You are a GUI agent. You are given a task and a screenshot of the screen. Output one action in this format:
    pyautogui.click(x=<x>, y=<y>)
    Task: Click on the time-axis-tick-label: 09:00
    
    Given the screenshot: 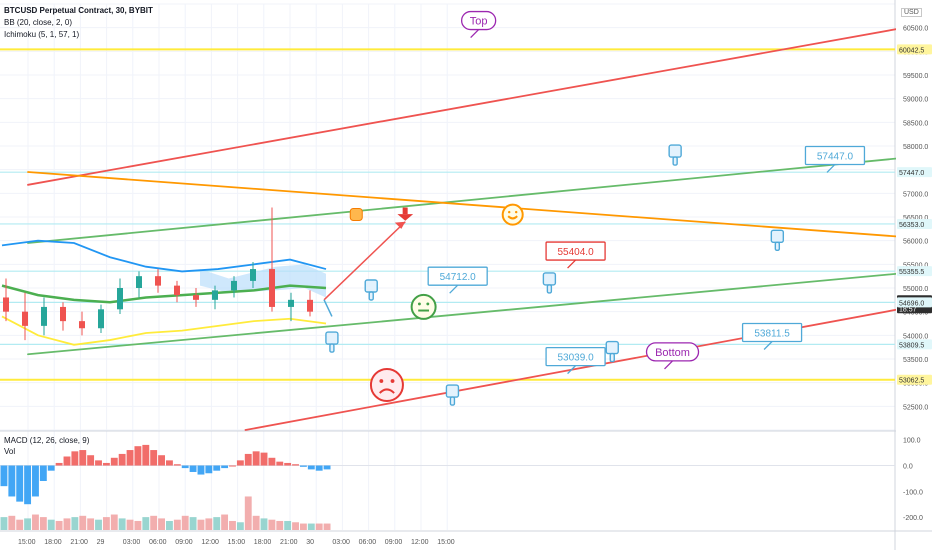 What is the action you would take?
    pyautogui.click(x=184, y=542)
    